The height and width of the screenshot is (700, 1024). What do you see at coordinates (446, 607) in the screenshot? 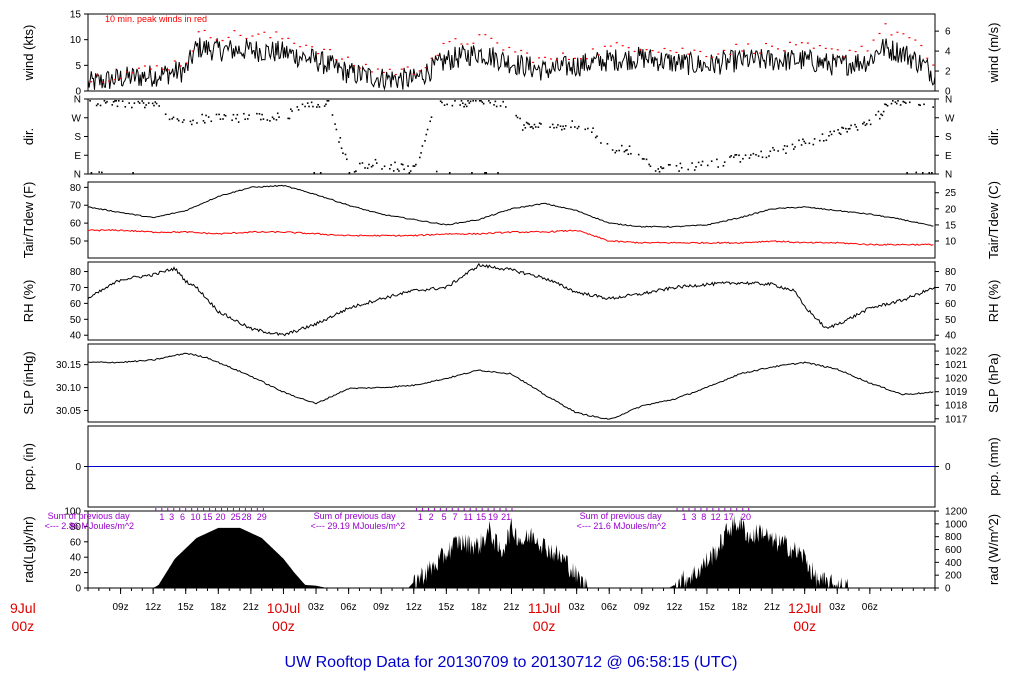
I see `time-tick-label: 15z` at bounding box center [446, 607].